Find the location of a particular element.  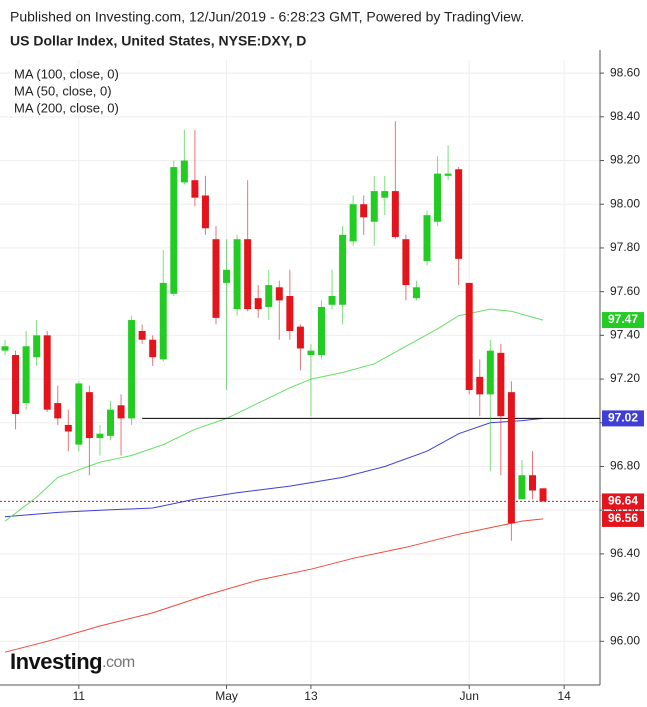

x-tick-label: 14 is located at coordinates (564, 696).